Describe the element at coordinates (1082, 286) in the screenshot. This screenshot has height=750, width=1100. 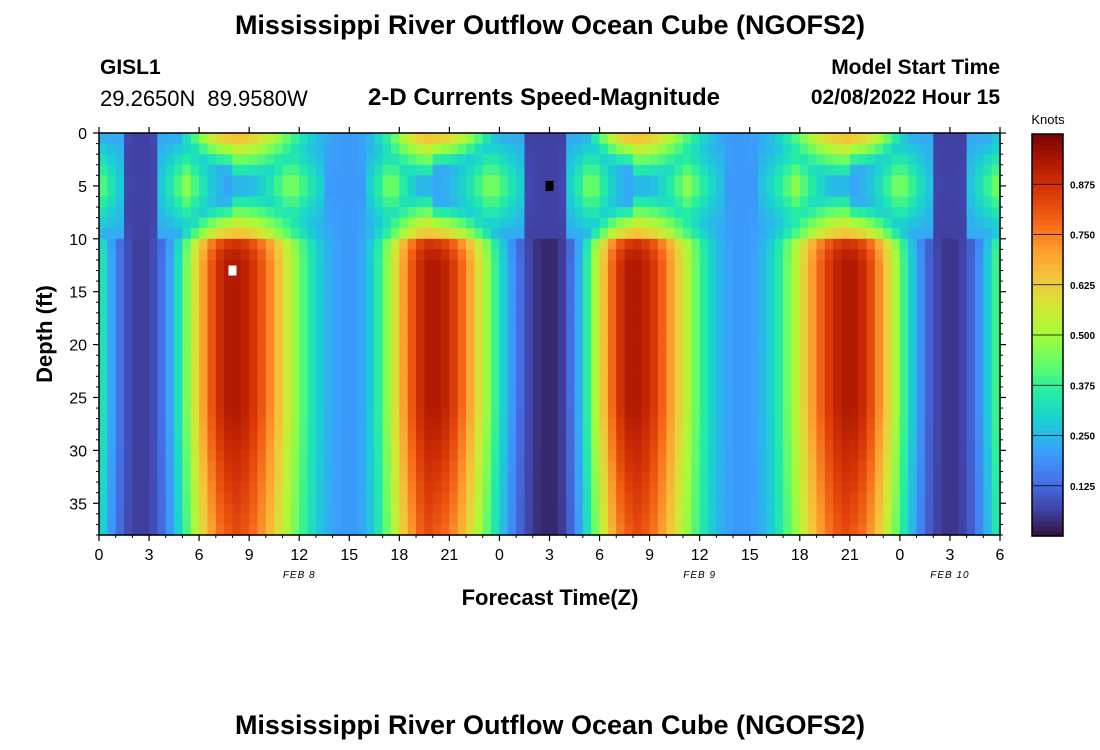
I see `colorbar-tick-label: 0.625` at that location.